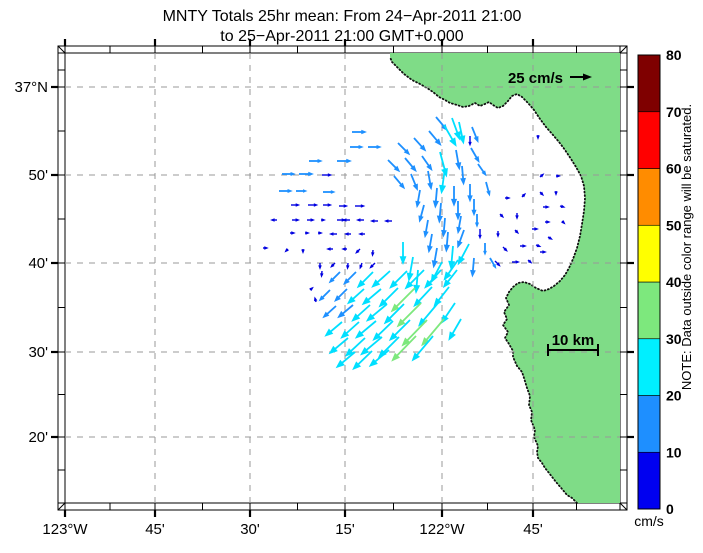 The image size is (703, 553). Describe the element at coordinates (674, 452) in the screenshot. I see `colorbar-tick-label: 10` at that location.